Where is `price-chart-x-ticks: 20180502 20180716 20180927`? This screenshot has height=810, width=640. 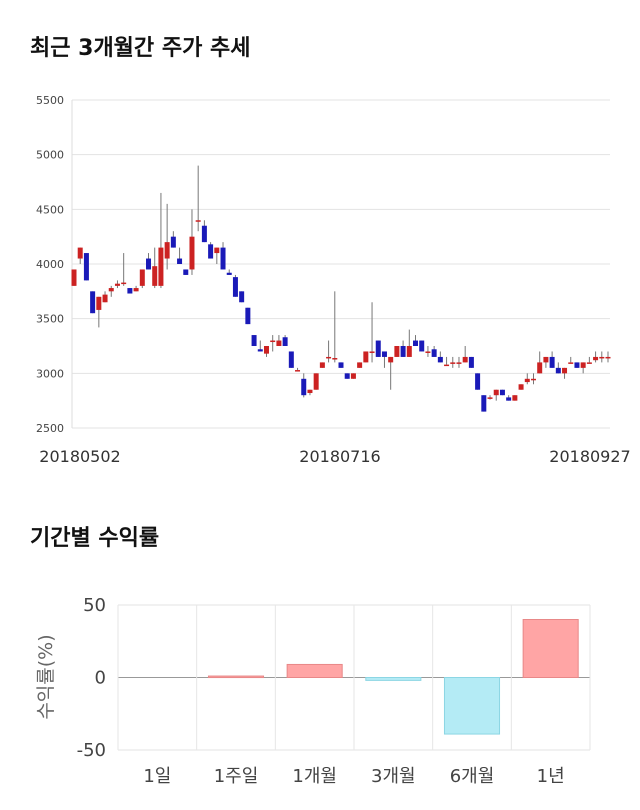 price-chart-x-ticks: 20180502 20180716 20180927 is located at coordinates (334, 456).